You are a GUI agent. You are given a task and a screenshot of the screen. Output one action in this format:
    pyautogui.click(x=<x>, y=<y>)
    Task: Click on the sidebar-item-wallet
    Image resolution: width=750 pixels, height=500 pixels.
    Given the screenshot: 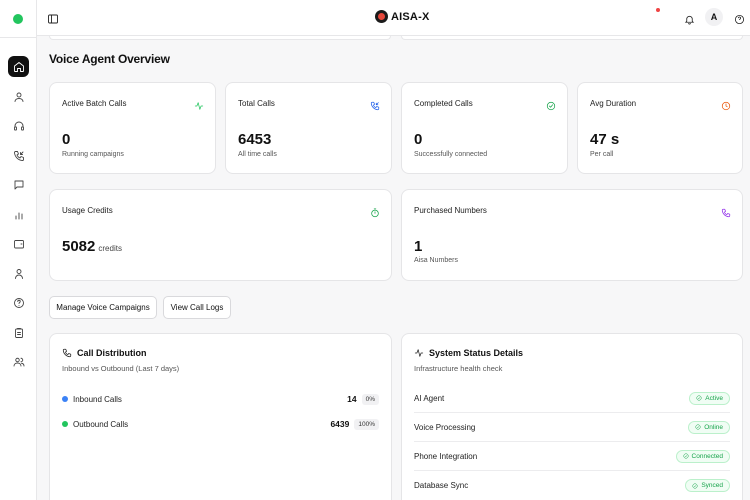 What is the action you would take?
    pyautogui.click(x=18, y=243)
    